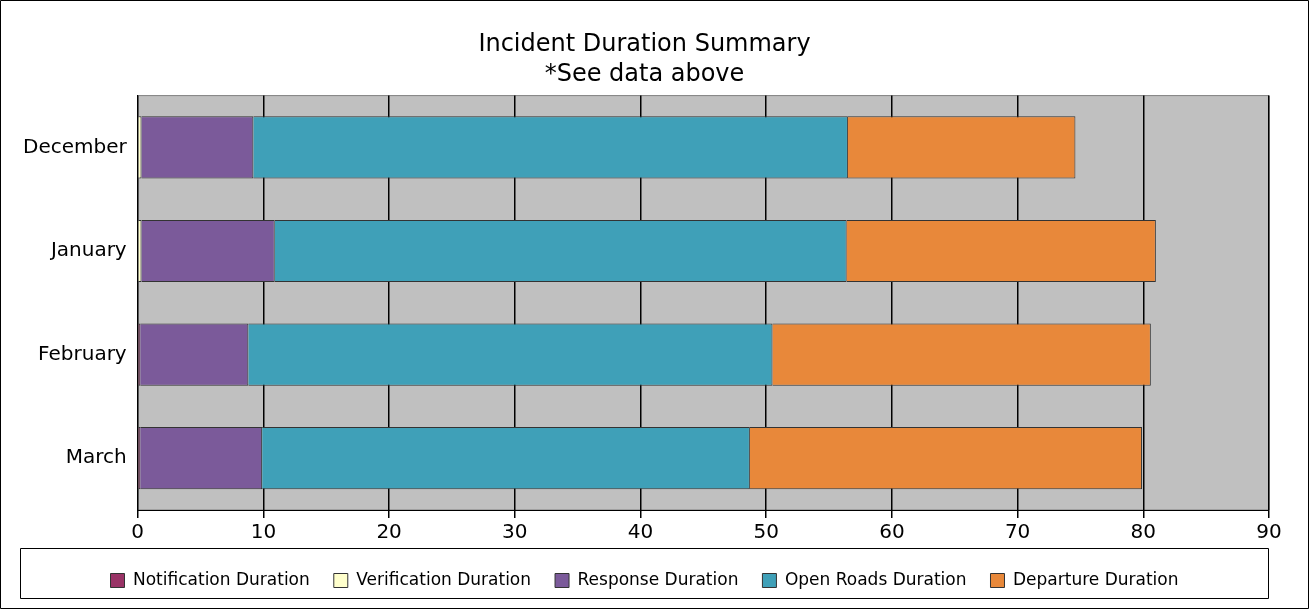 Image resolution: width=1309 pixels, height=609 pixels. What do you see at coordinates (658, 578) in the screenshot?
I see `legend-label: Response Duration` at bounding box center [658, 578].